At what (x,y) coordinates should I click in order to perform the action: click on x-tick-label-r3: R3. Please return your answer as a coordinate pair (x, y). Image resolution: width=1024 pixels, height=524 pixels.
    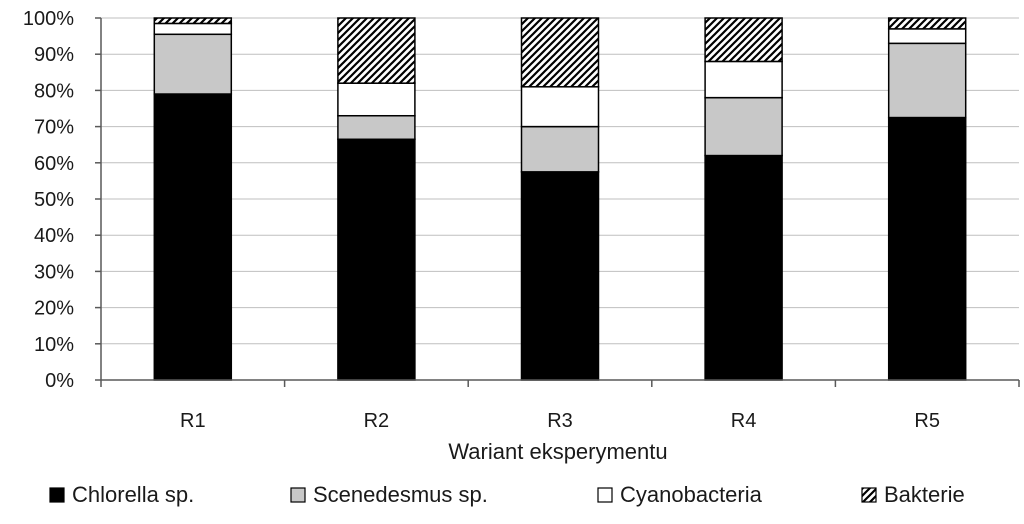
    Looking at the image, I should click on (560, 421).